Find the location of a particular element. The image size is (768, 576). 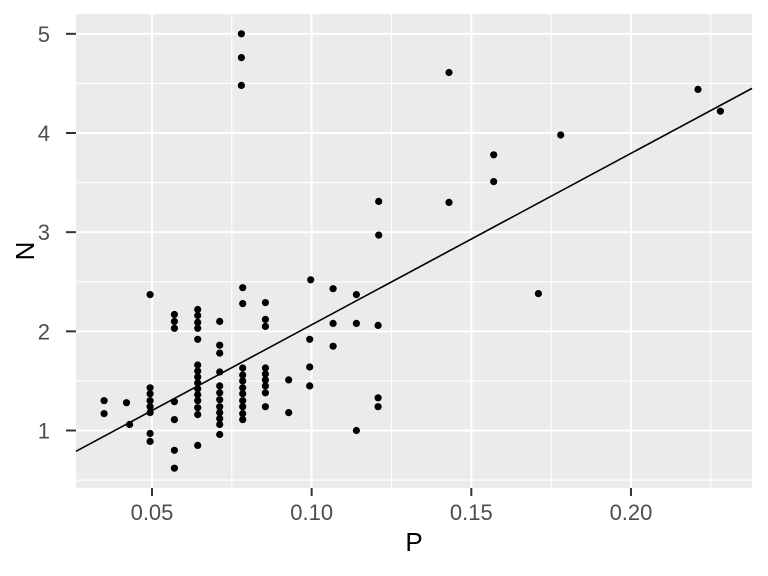

y-tick-label: 3 is located at coordinates (44, 232).